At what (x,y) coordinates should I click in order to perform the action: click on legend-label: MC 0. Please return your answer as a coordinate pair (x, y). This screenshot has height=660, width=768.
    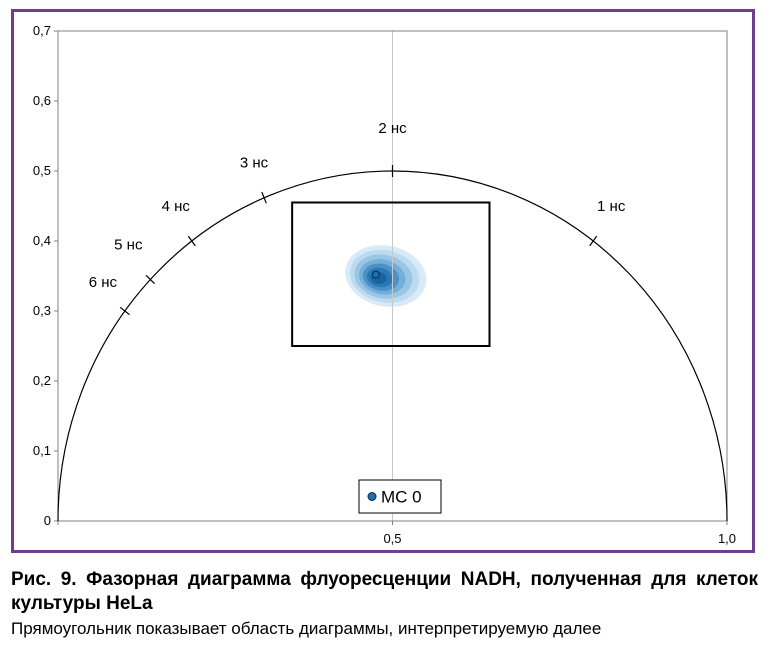
    Looking at the image, I should click on (401, 497).